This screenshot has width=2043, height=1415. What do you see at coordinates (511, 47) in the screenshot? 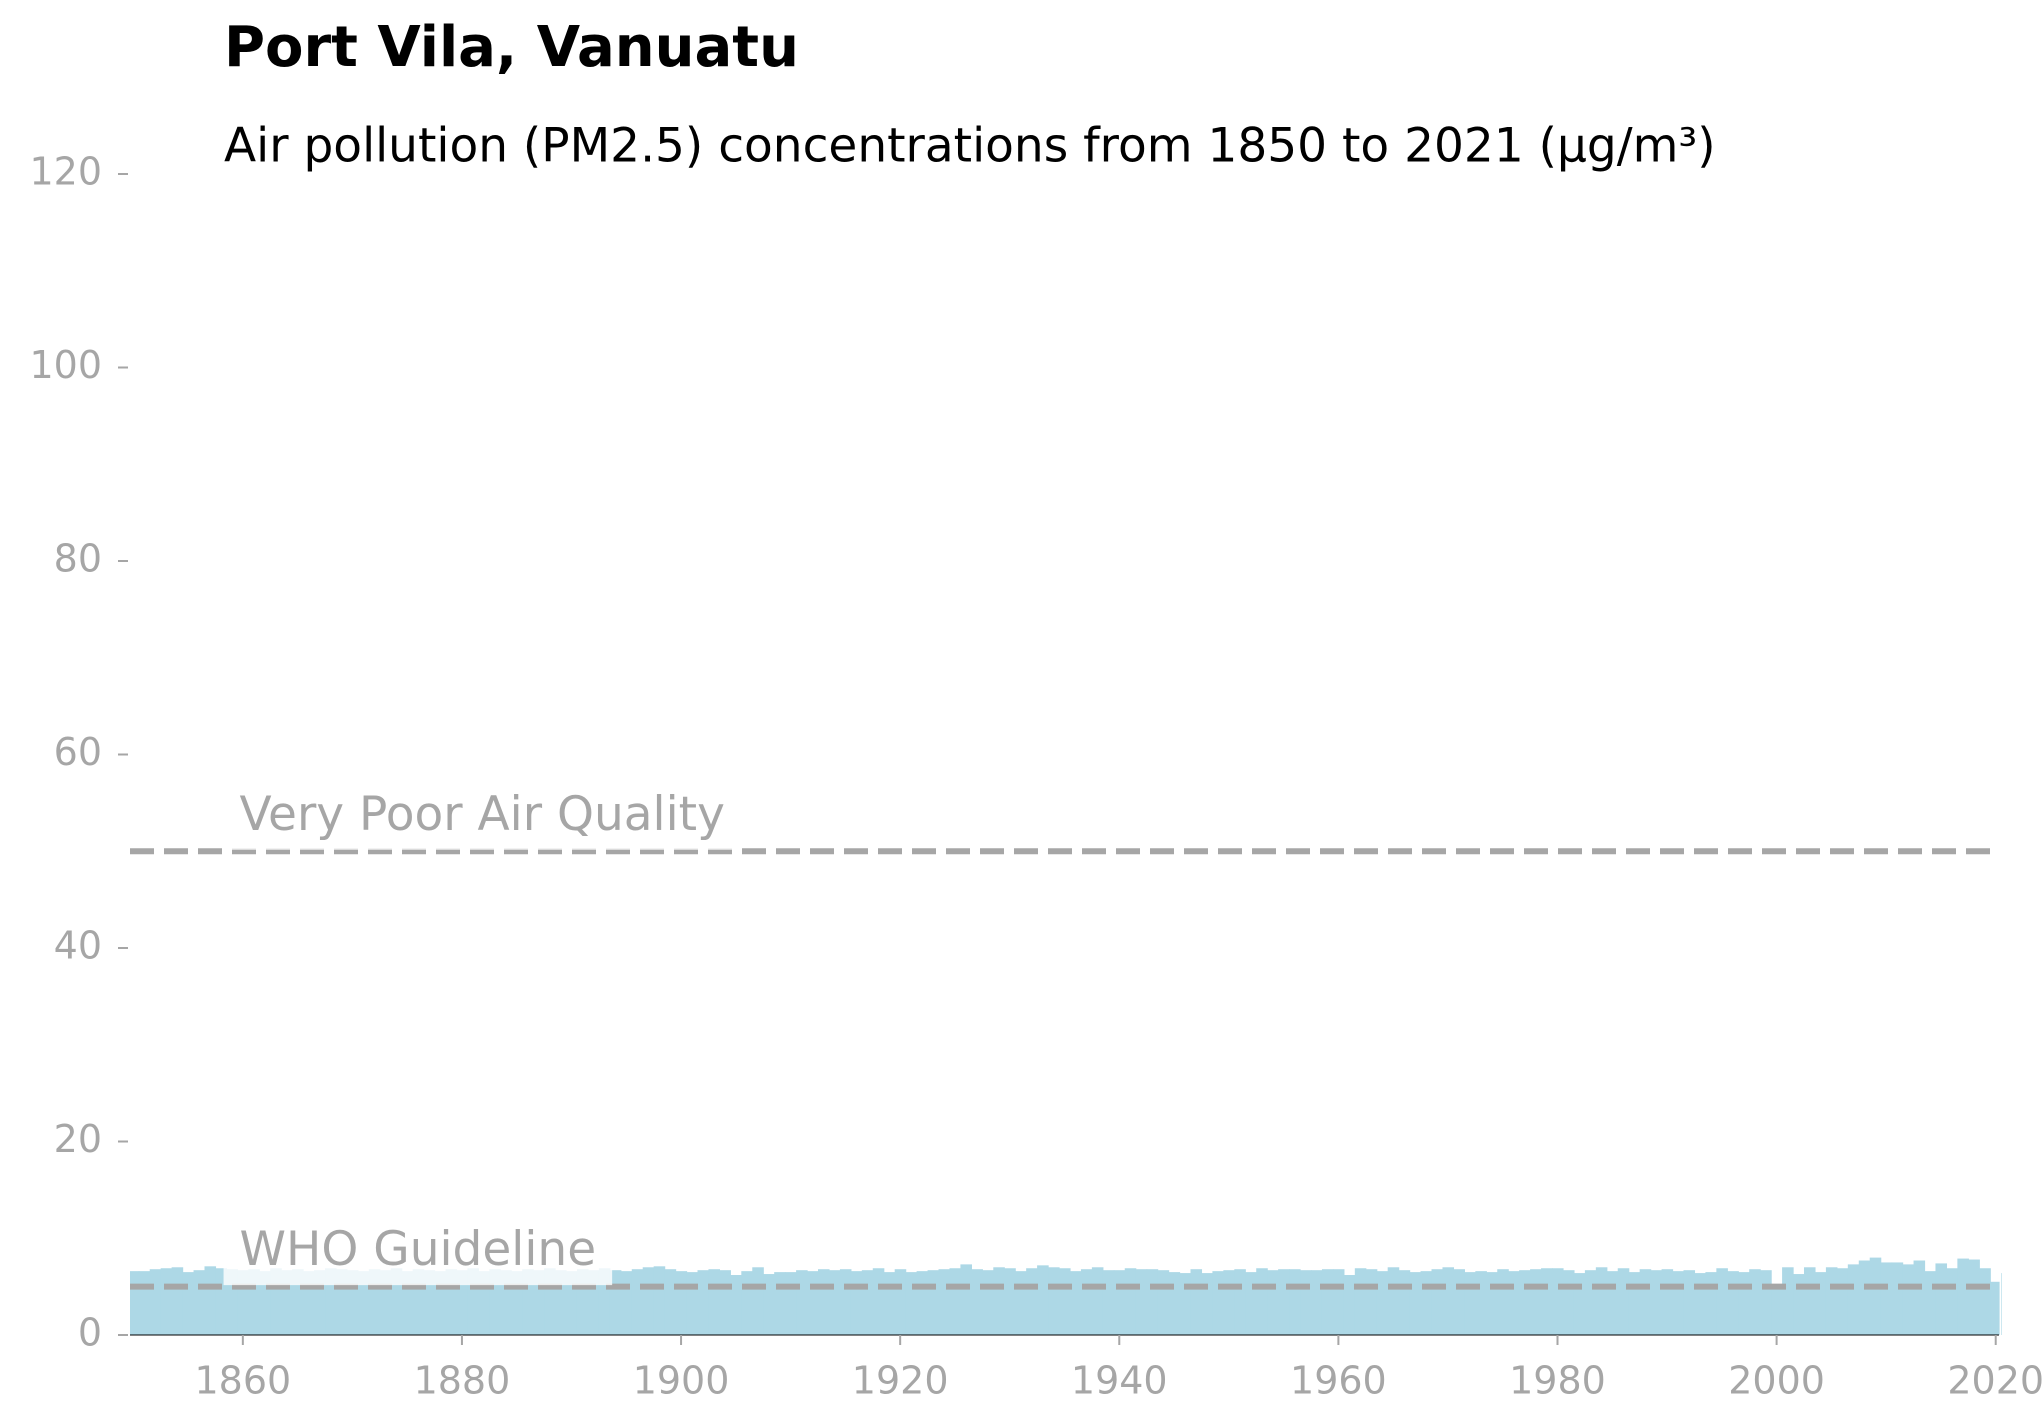
I see `chart-title: Port Vila, Vanuatu` at bounding box center [511, 47].